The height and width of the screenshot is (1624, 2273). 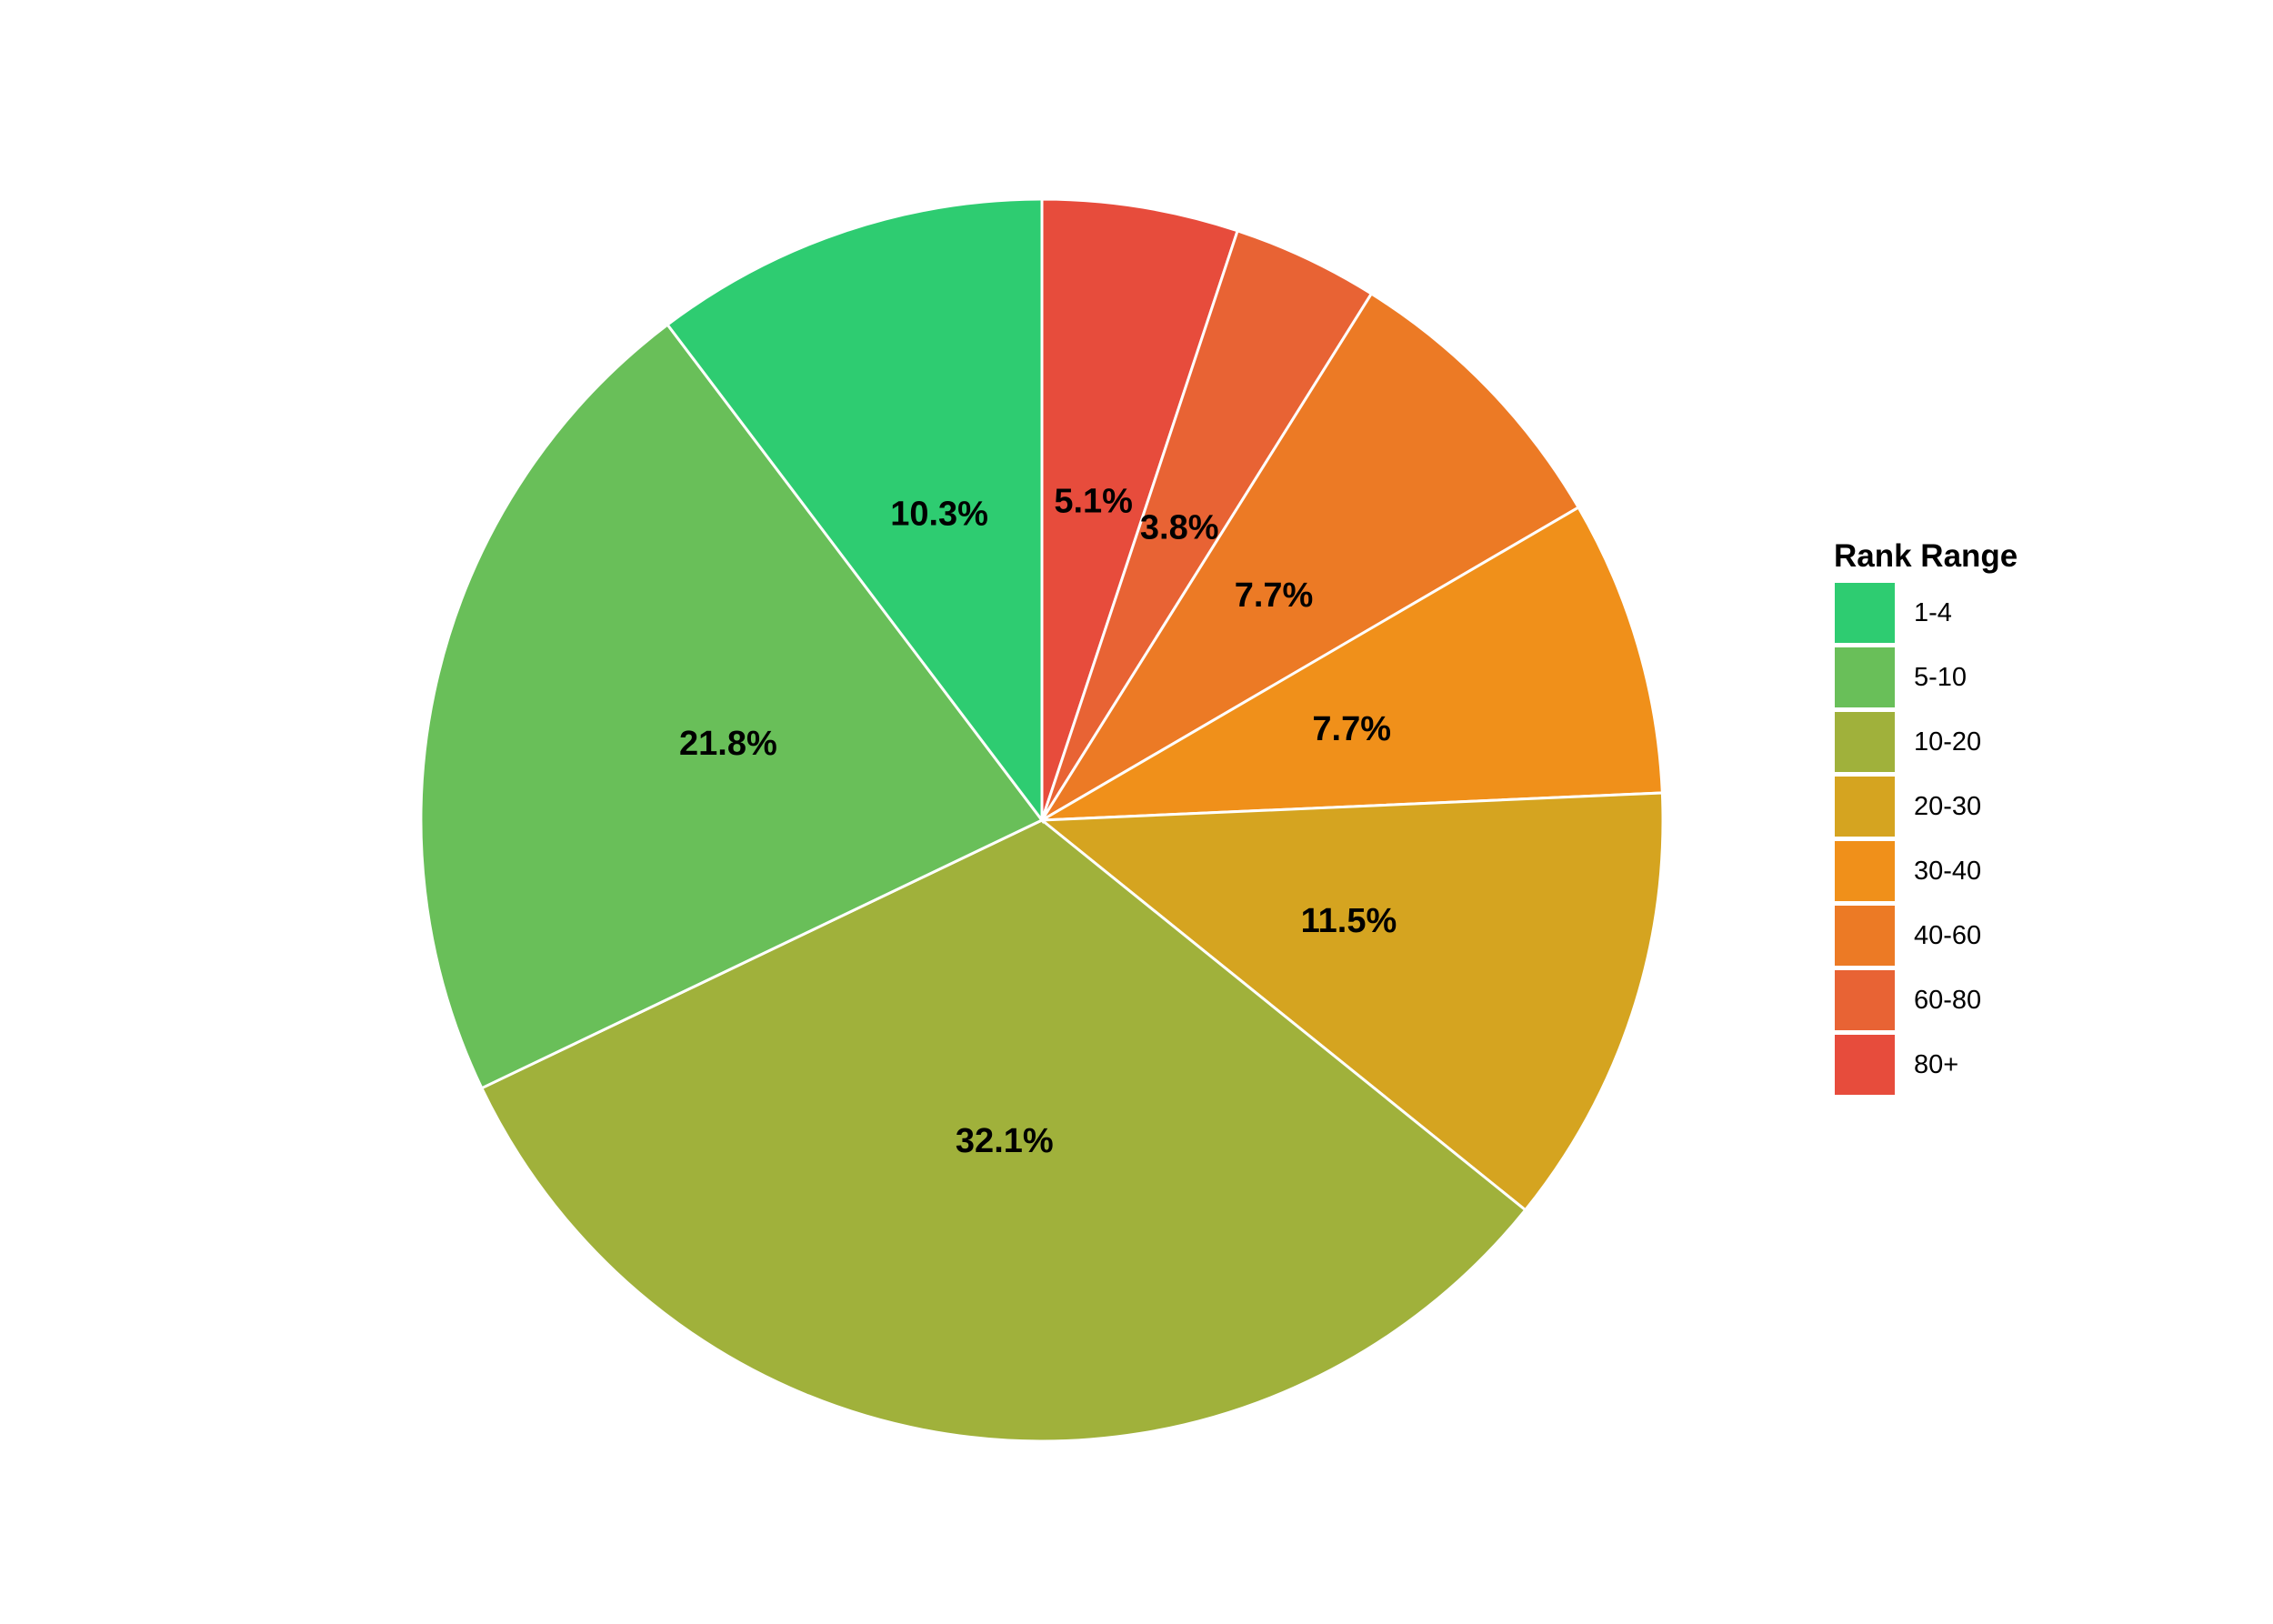 What do you see at coordinates (1179, 528) in the screenshot?
I see `slice-value-label-60-80: 3.8%` at bounding box center [1179, 528].